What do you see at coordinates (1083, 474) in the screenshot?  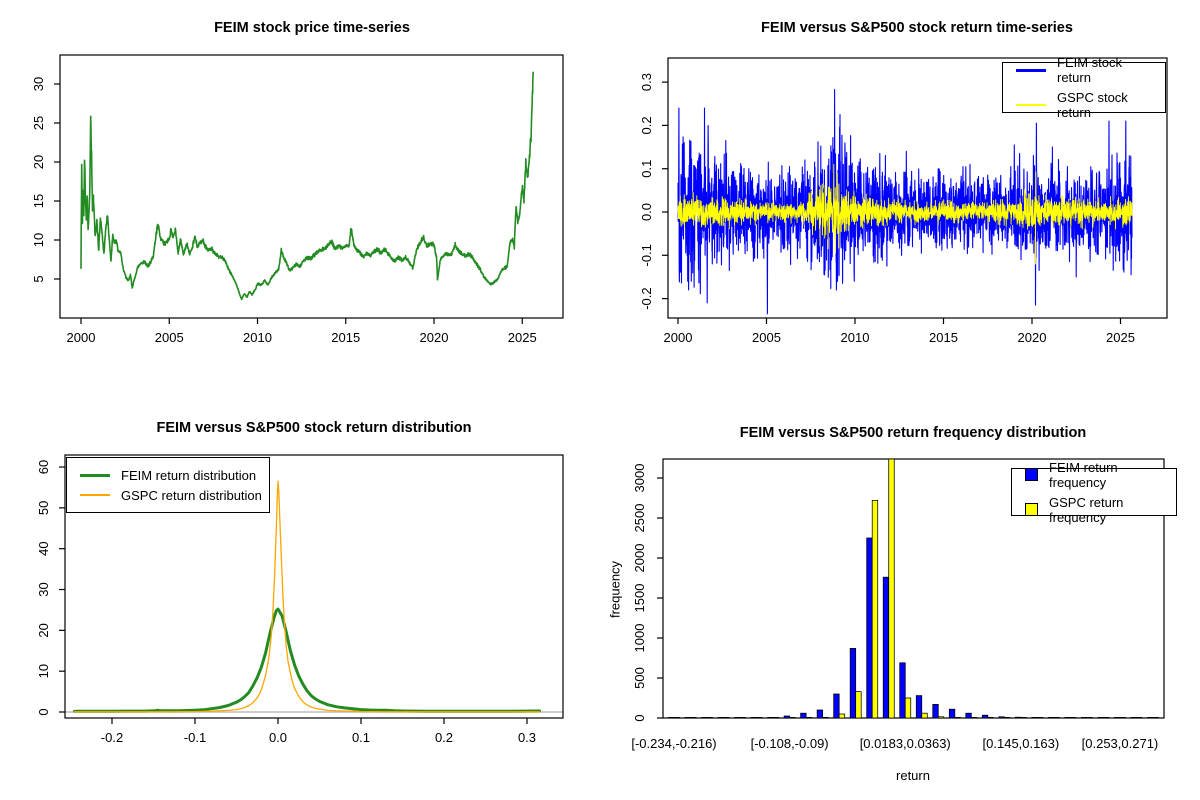 I see `legend-label: FEIM return frequency` at bounding box center [1083, 474].